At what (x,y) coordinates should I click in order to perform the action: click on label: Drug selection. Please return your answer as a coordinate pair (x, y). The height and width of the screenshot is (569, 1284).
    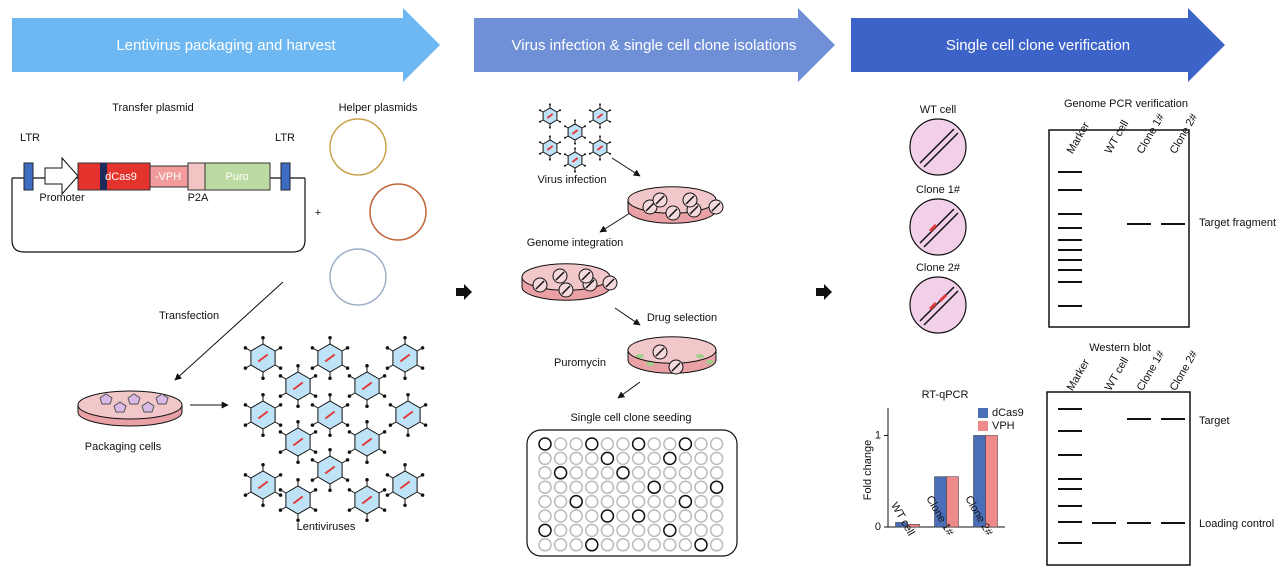
    Looking at the image, I should click on (682, 318).